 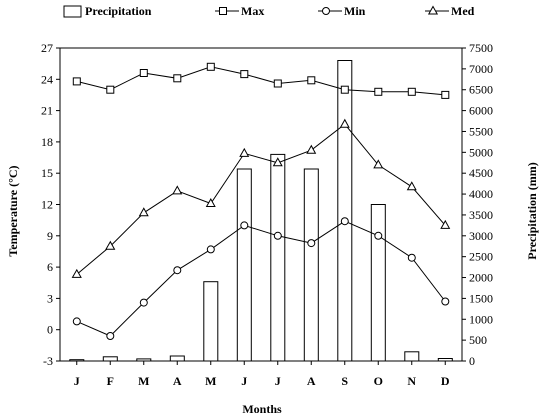 What do you see at coordinates (481, 319) in the screenshot?
I see `right-tick-label: 1000` at bounding box center [481, 319].